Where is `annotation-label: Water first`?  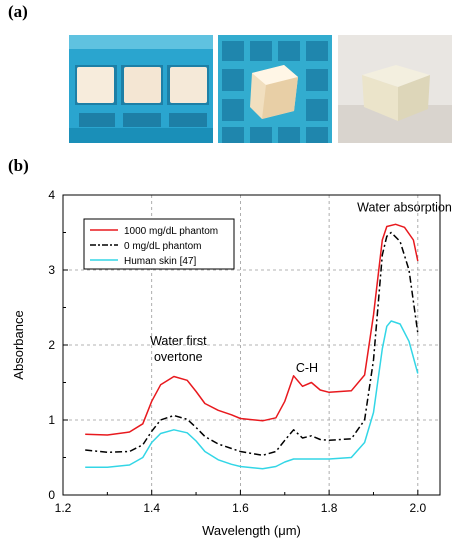 annotation-label: Water first is located at coordinates (178, 341).